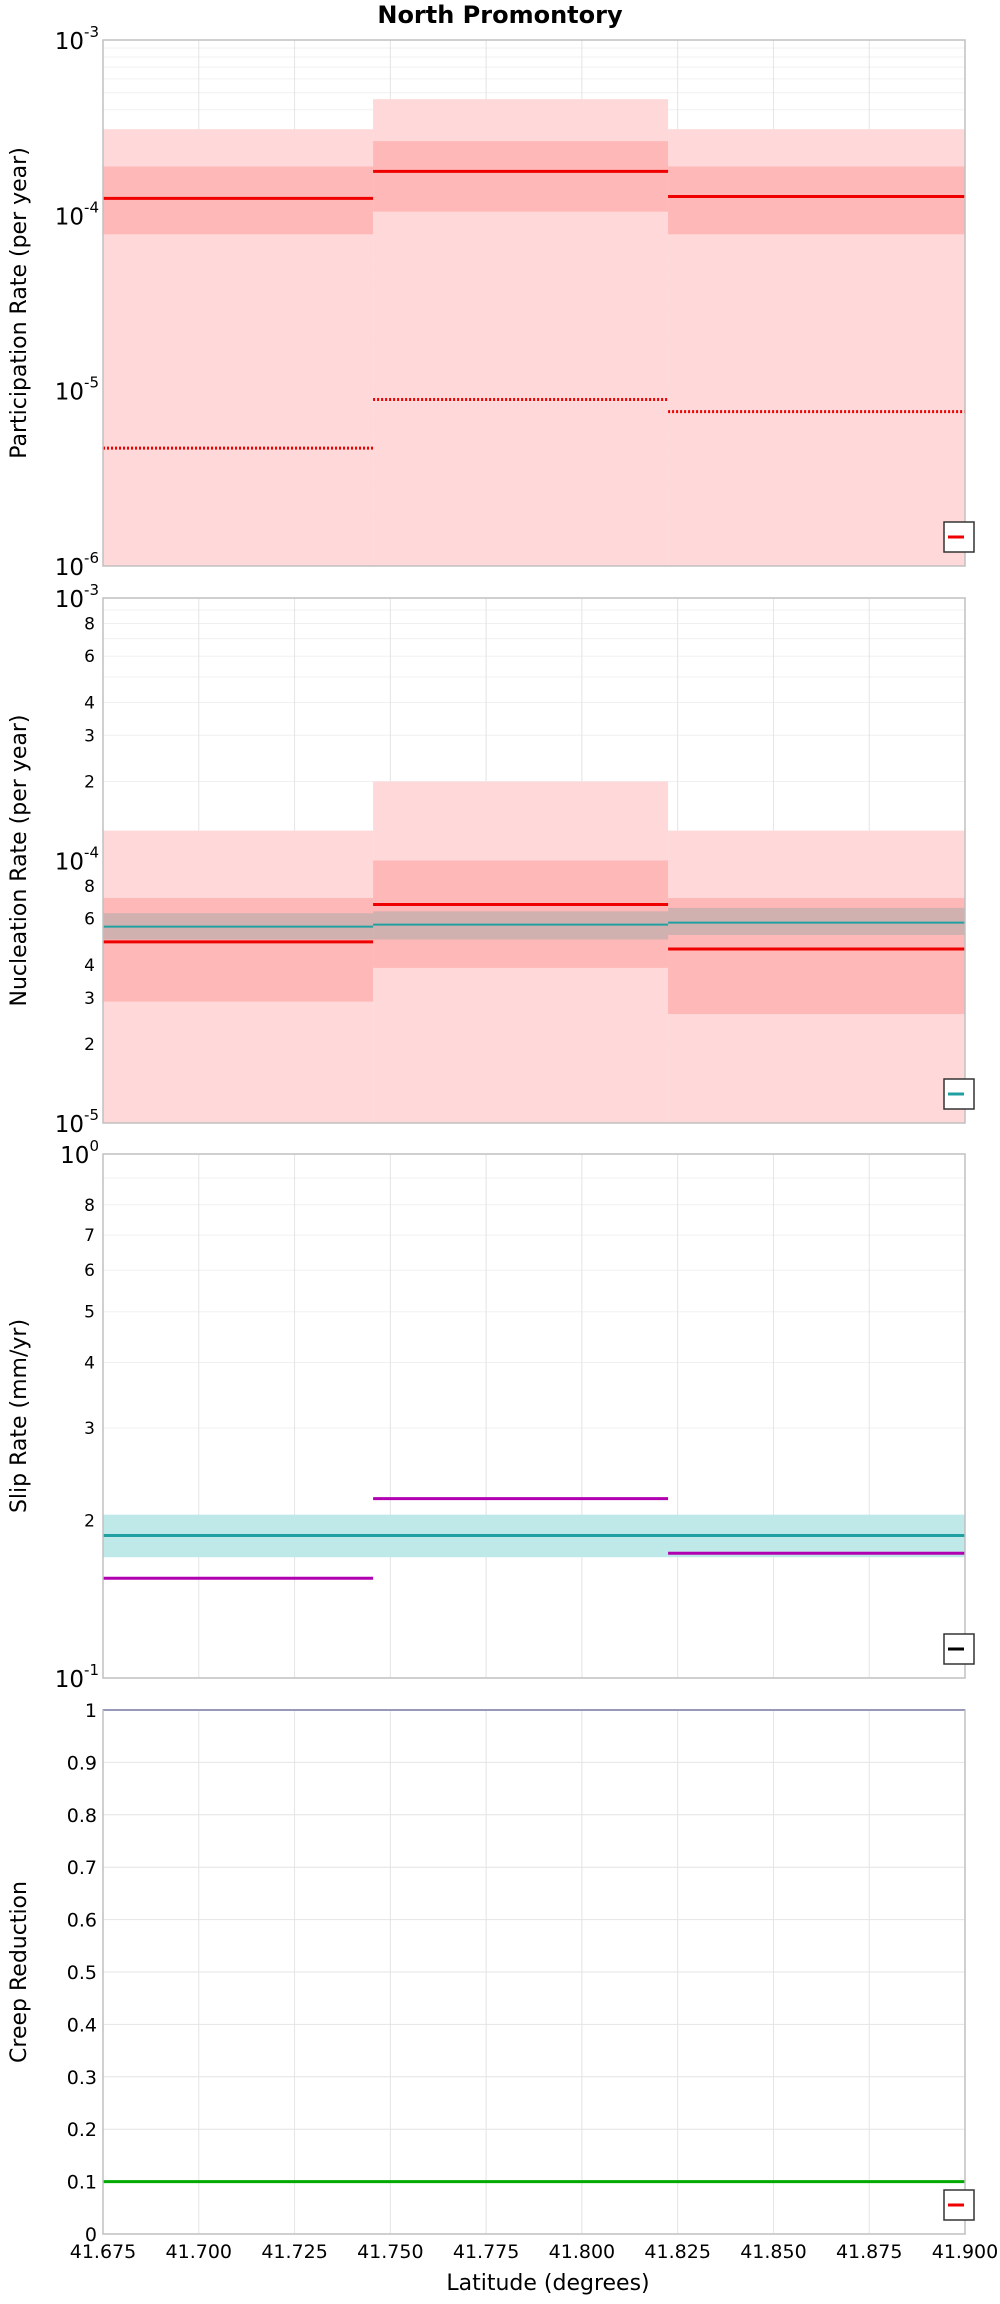 This screenshot has width=1000, height=2304. What do you see at coordinates (91, 1711) in the screenshot?
I see `y-tick-label: 1` at bounding box center [91, 1711].